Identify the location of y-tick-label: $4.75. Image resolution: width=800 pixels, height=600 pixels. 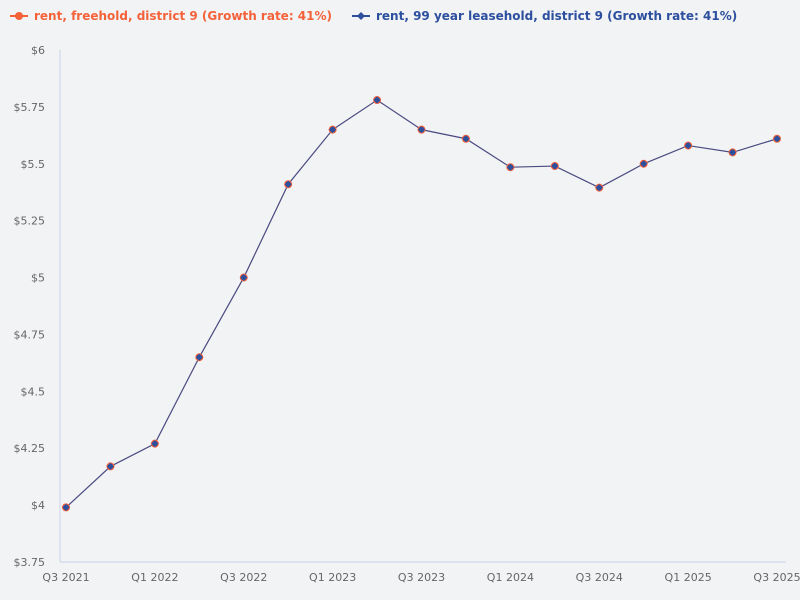
(30, 334).